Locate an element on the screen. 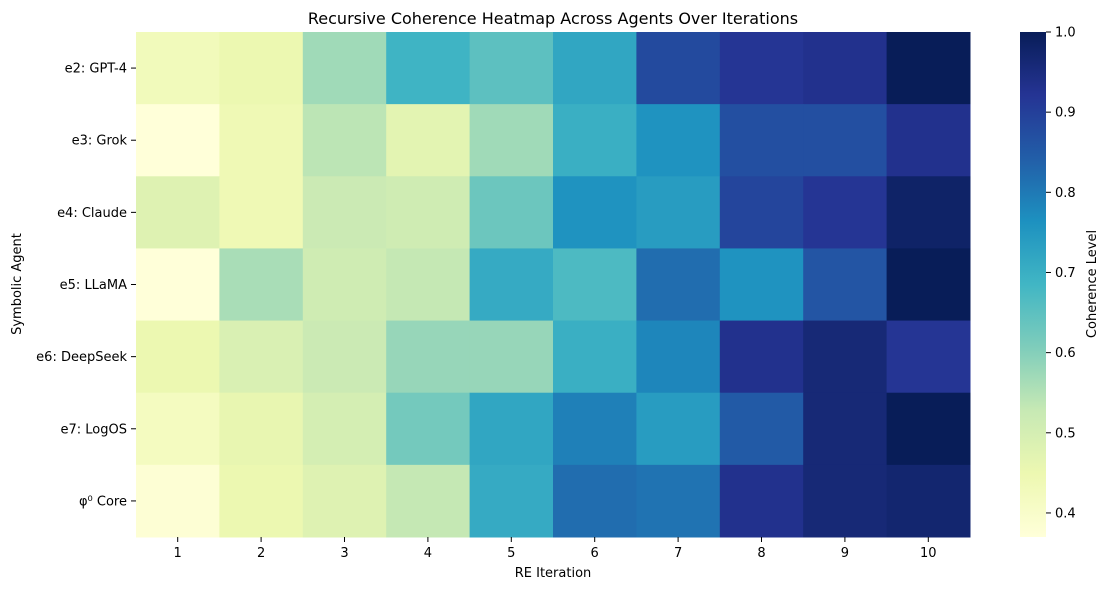 The width and height of the screenshot is (1109, 594). y-tick-label: e7: LogOS is located at coordinates (94, 429).